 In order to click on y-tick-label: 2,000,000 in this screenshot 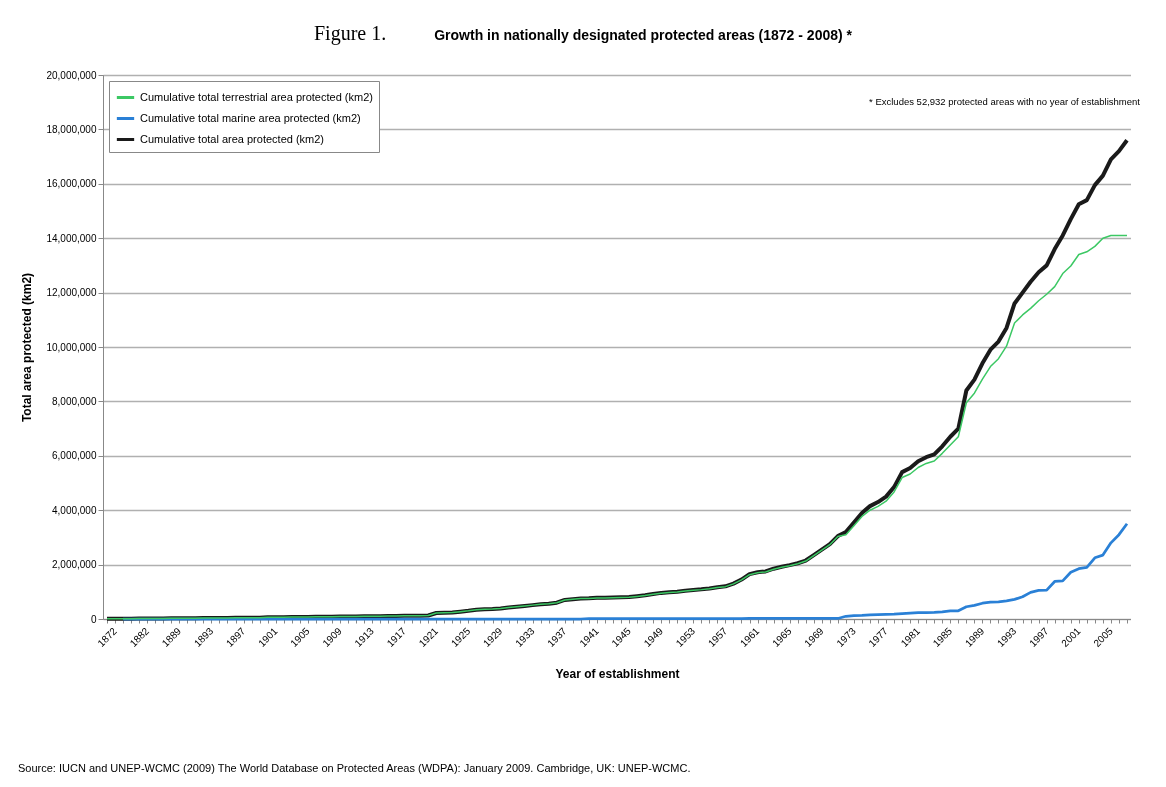, I will do `click(74, 565)`.